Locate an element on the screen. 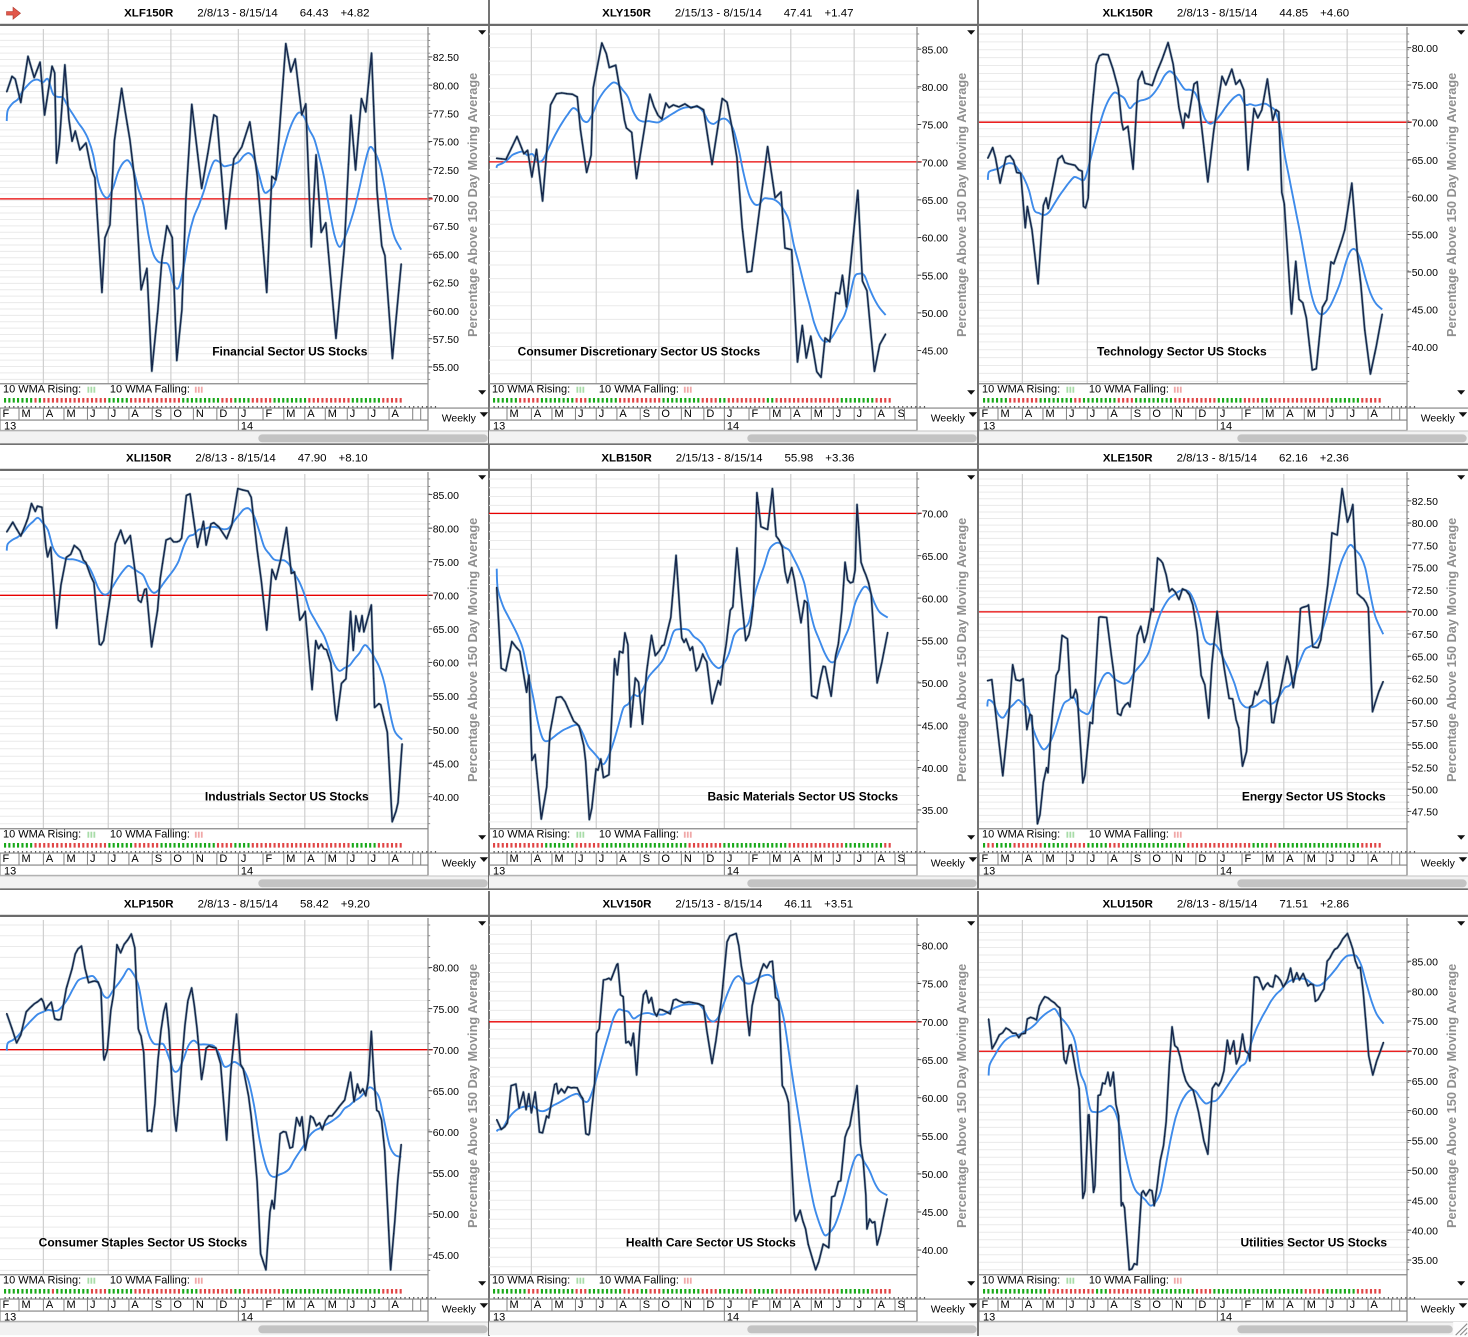 Image resolution: width=1468 pixels, height=1337 pixels. svg-text: 57.50 is located at coordinates (446, 340).